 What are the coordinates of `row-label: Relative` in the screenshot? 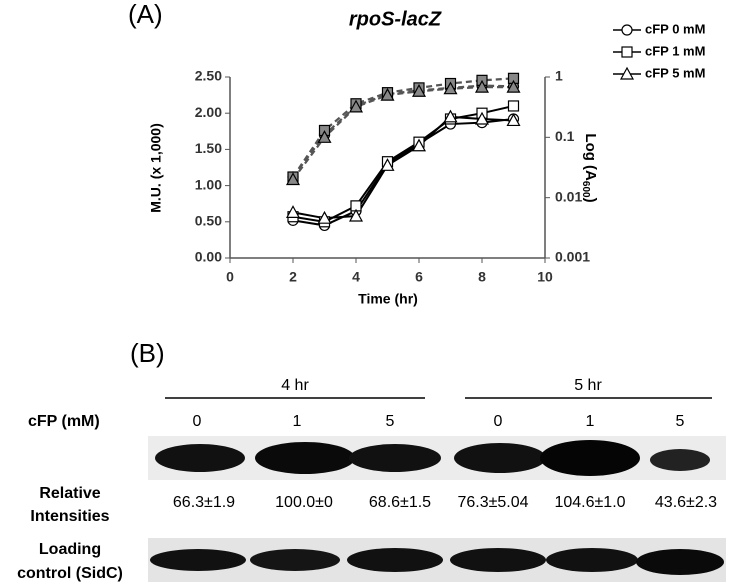 It's located at (69, 493).